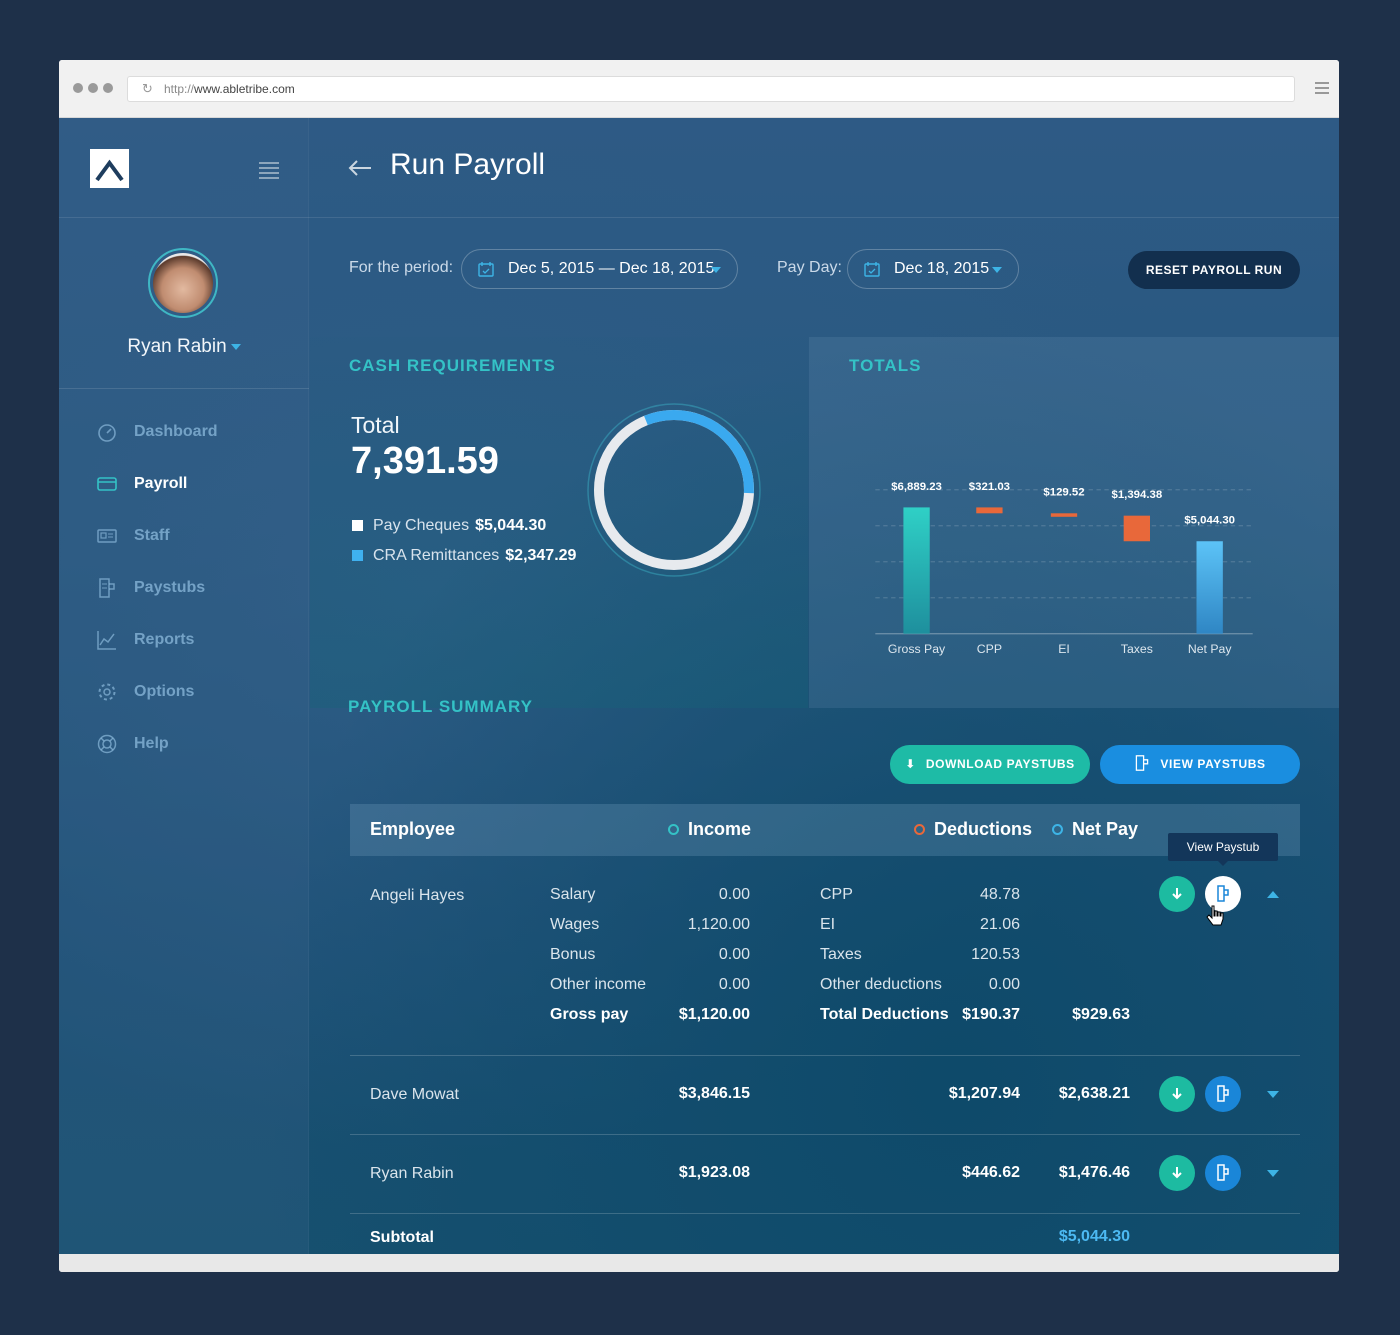 This screenshot has height=1335, width=1400. I want to click on data-label: $129.52, so click(1063, 493).